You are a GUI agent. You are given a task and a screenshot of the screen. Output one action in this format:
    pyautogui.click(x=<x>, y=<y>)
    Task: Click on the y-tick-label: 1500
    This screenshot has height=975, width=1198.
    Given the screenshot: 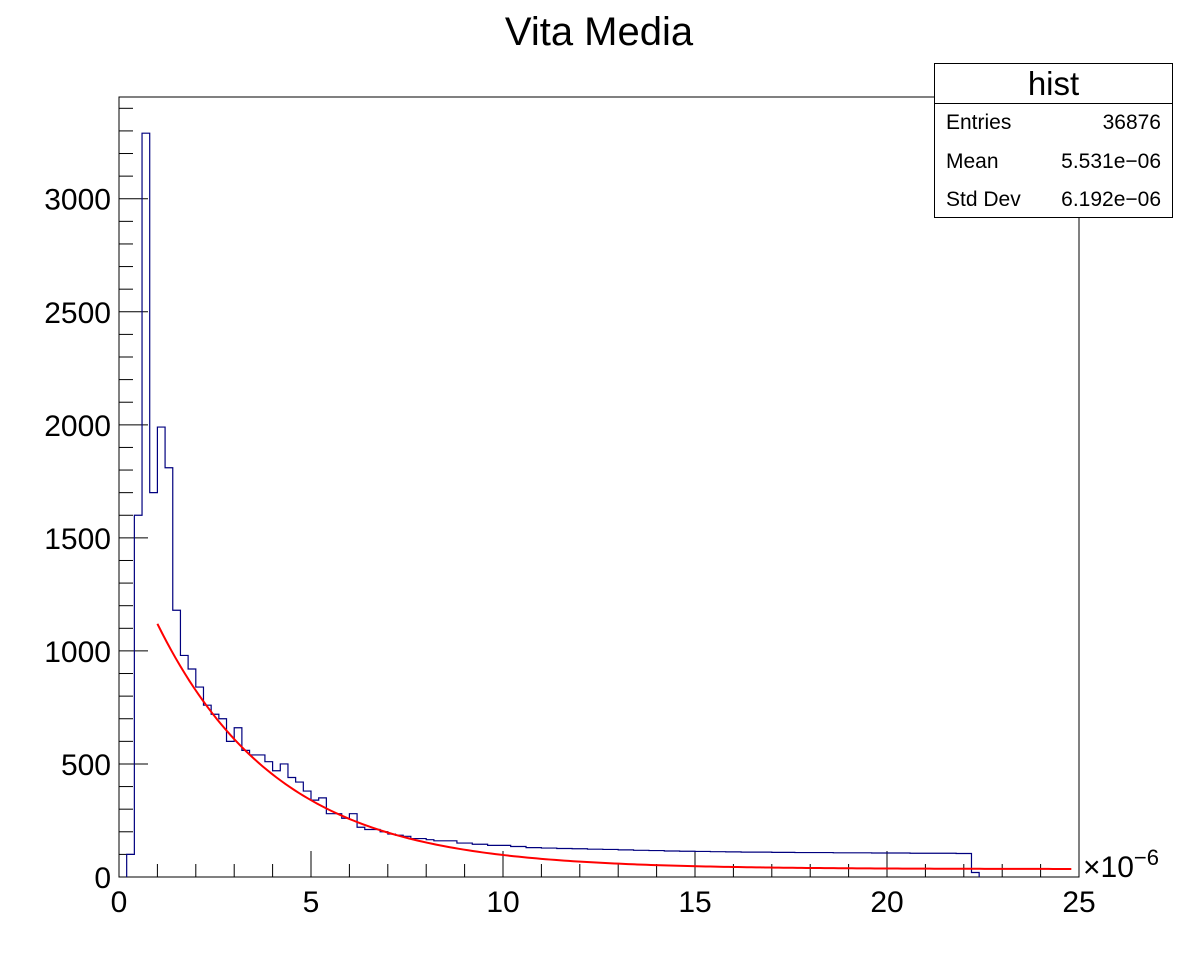 What is the action you would take?
    pyautogui.click(x=77, y=539)
    